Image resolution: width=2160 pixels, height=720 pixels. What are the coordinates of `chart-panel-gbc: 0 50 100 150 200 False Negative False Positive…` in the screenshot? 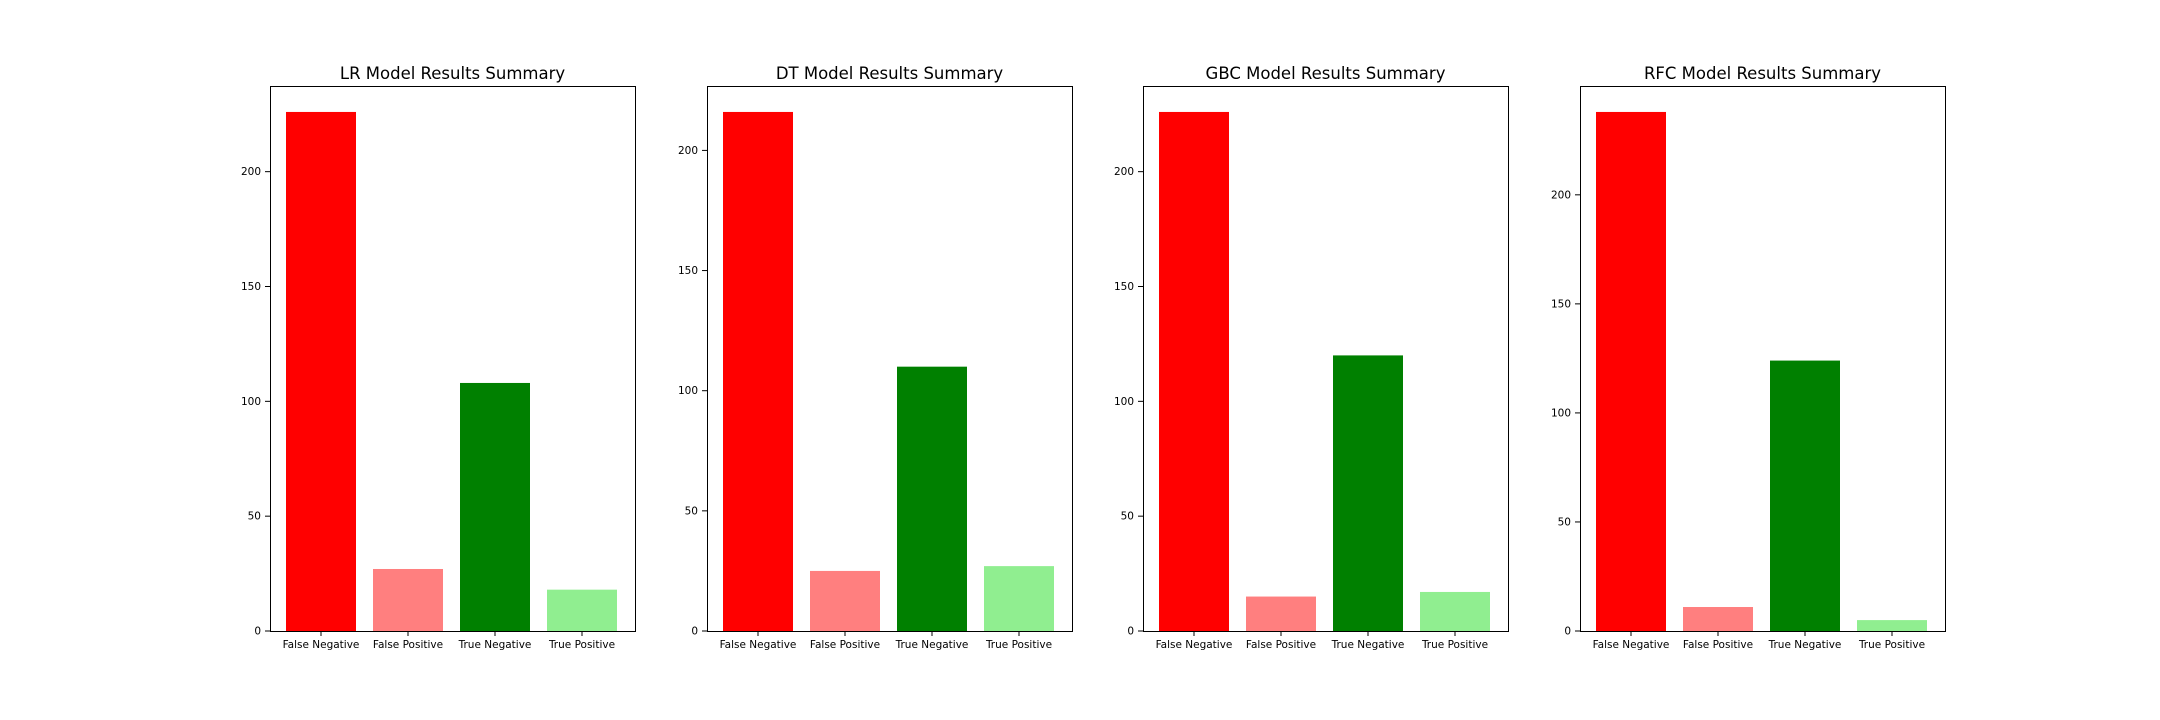 It's located at (1311, 357).